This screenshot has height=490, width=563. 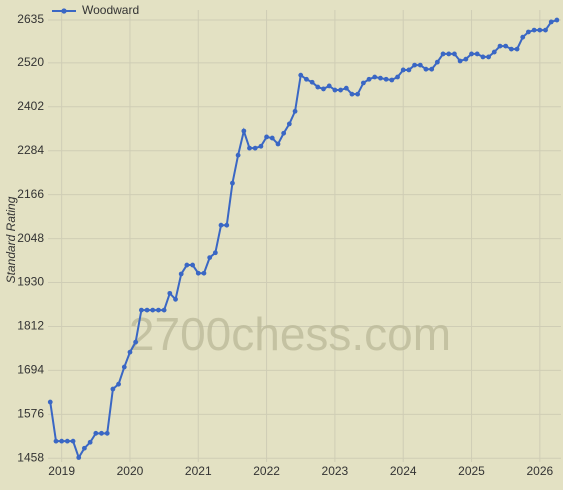 What do you see at coordinates (30, 106) in the screenshot?
I see `y-tick-label: 2402` at bounding box center [30, 106].